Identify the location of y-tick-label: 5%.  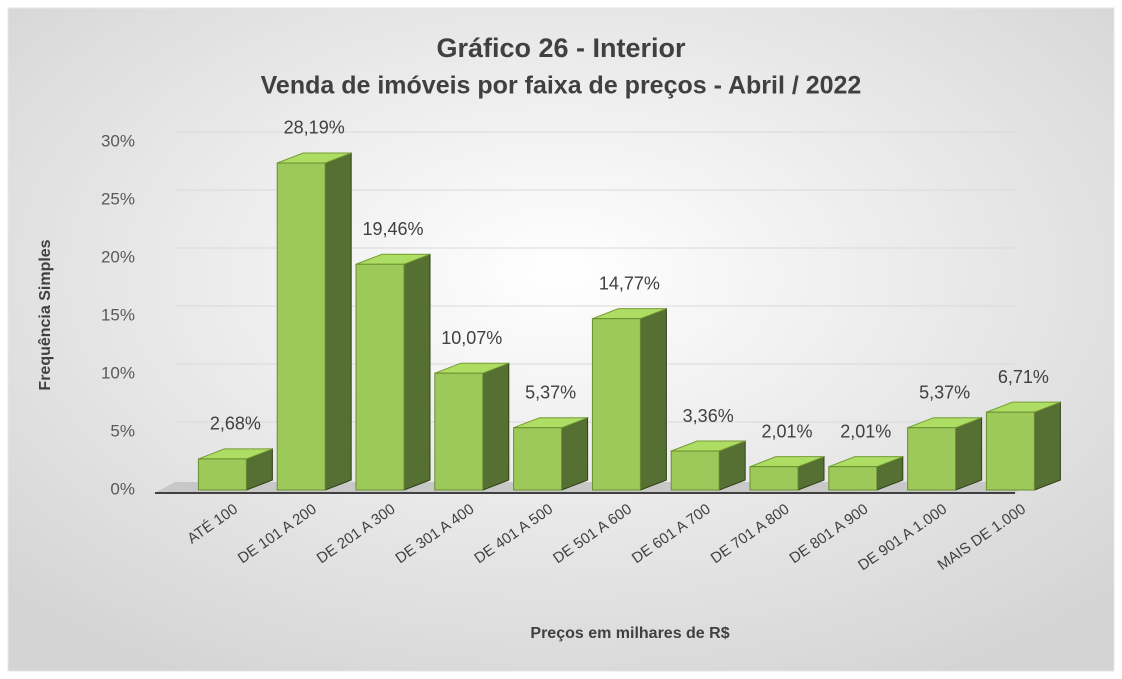
(122, 430).